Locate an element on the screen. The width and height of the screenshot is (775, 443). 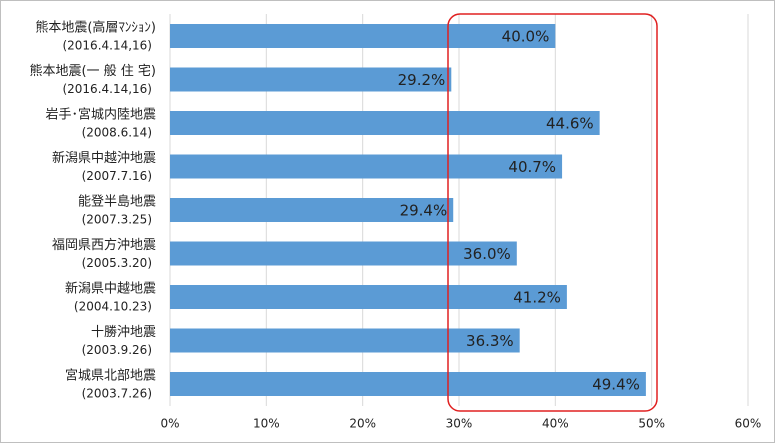
y-tick-label: 新潟県中越地震 is located at coordinates (110, 289).